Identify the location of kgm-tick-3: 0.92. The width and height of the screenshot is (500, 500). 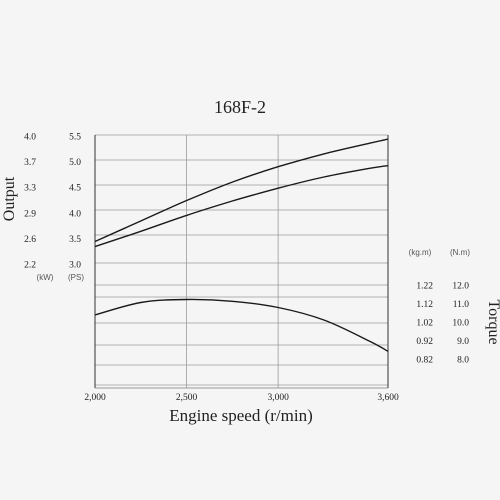
(424, 342).